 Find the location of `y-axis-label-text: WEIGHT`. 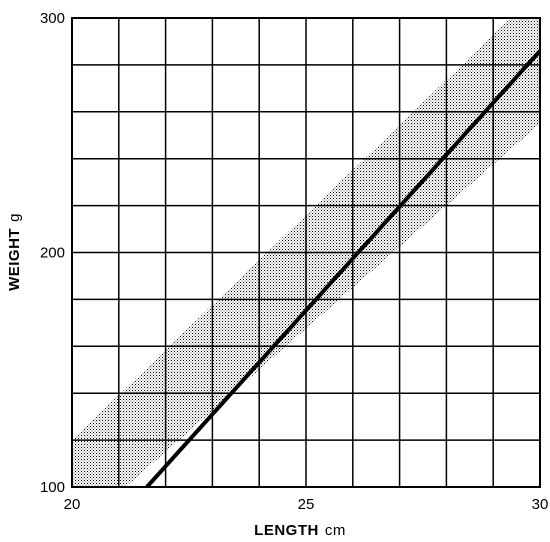

y-axis-label-text: WEIGHT is located at coordinates (14, 259).